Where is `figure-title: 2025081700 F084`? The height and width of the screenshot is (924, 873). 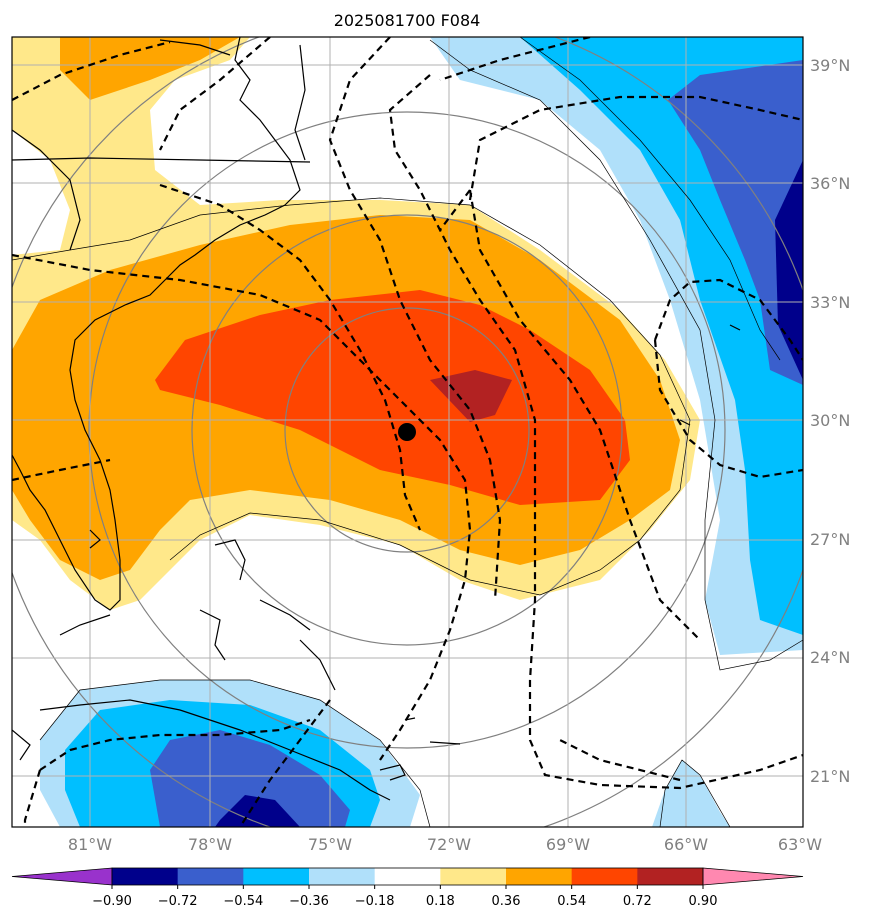
figure-title: 2025081700 F084 is located at coordinates (407, 20).